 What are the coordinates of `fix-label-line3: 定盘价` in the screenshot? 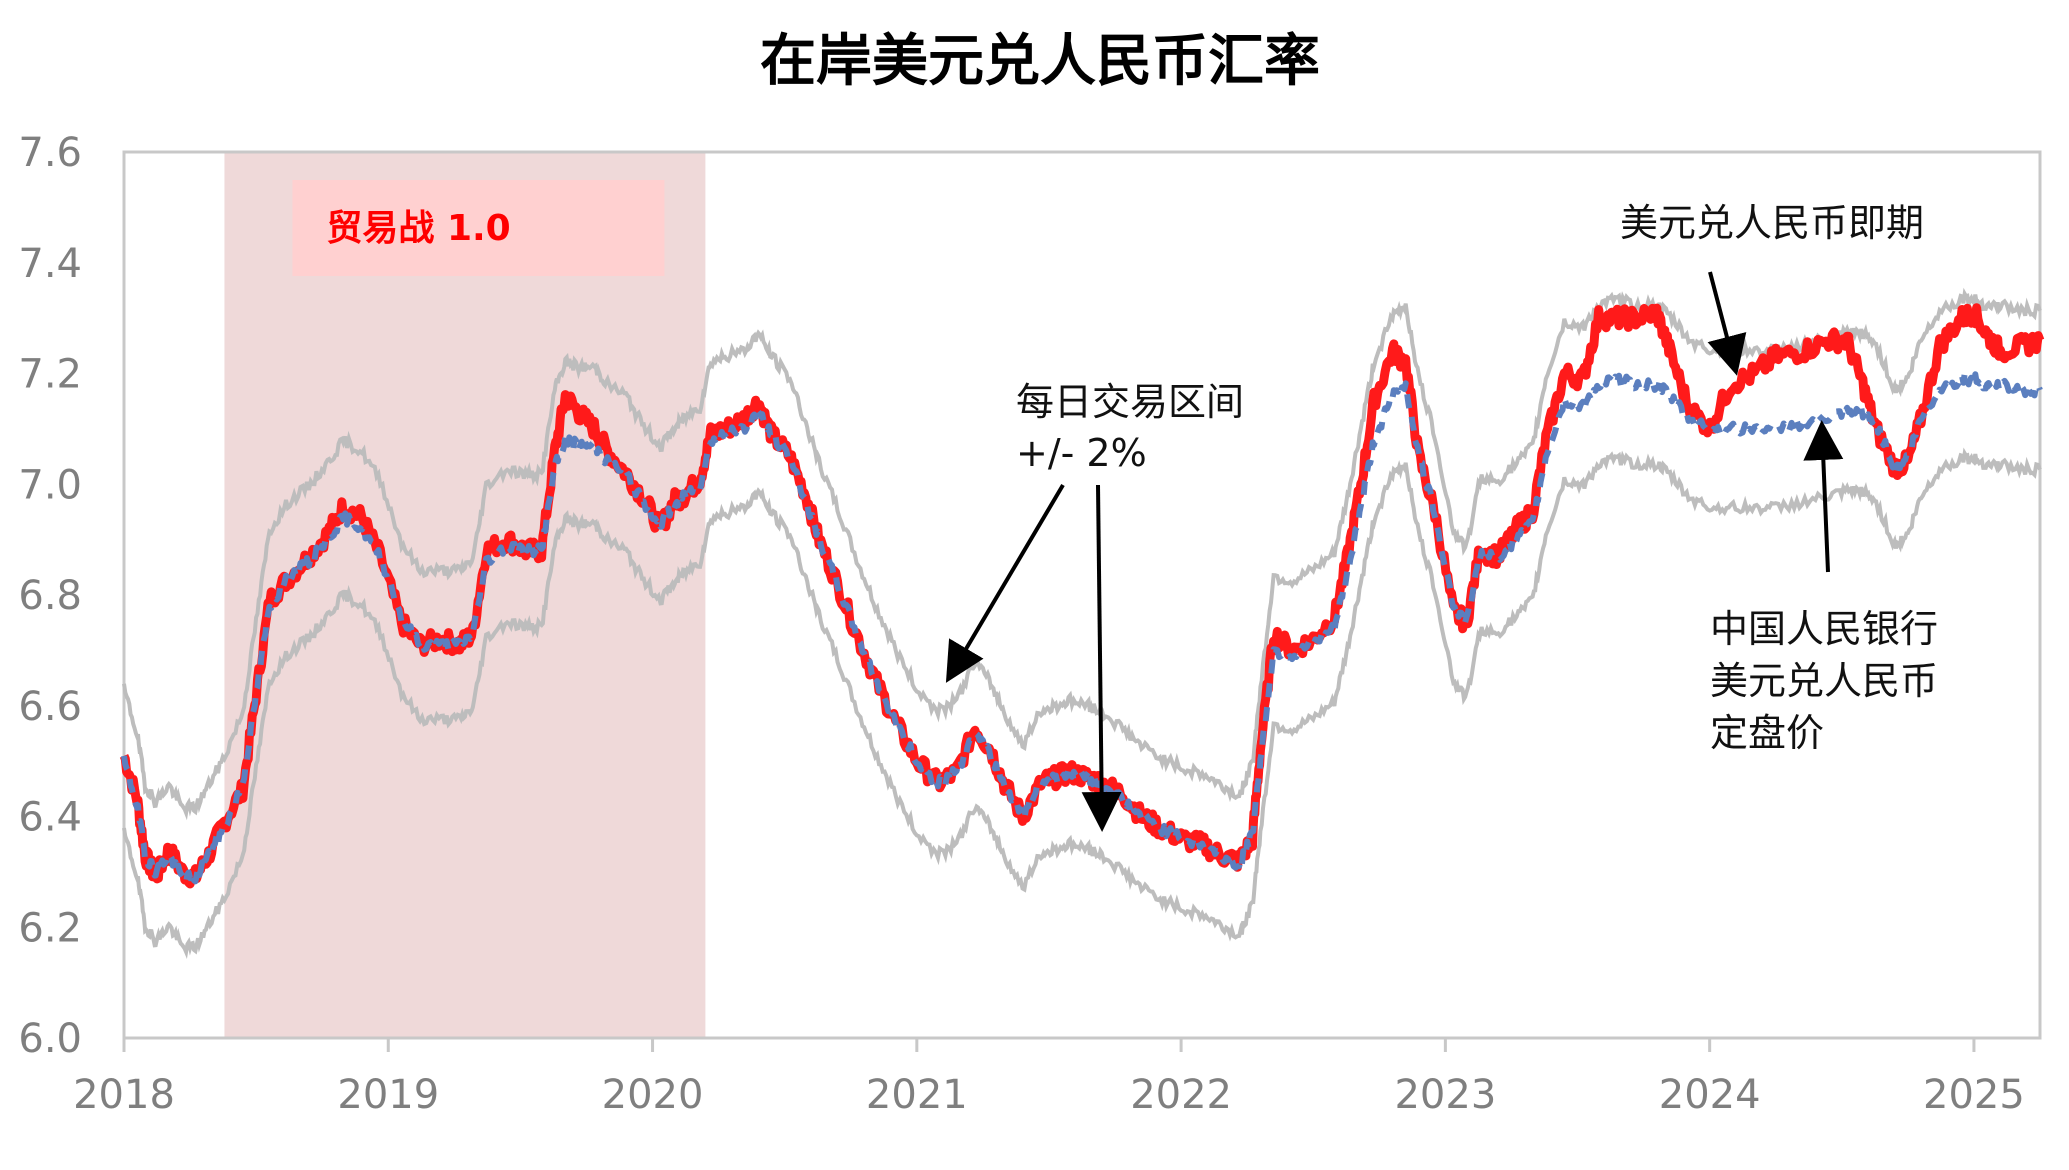 It's located at (1767, 733).